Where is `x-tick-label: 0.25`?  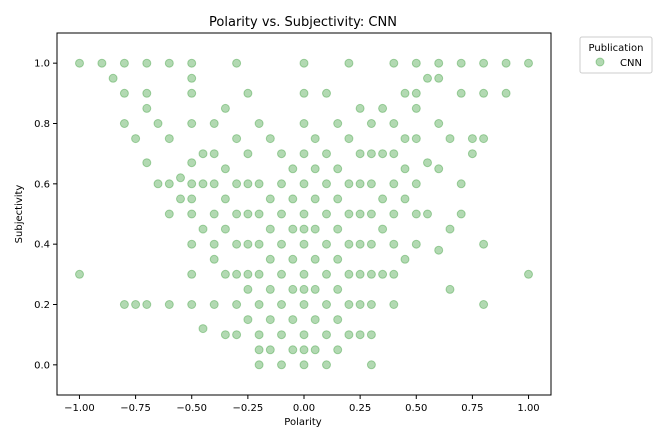
x-tick-label: 0.25 is located at coordinates (360, 408).